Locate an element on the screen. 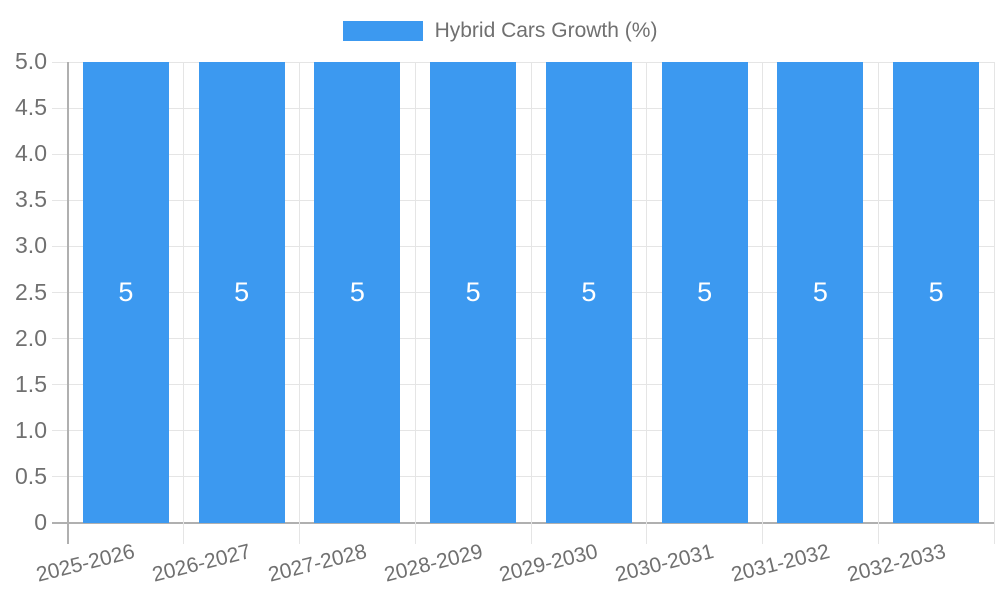  y-axis-line is located at coordinates (68, 303).